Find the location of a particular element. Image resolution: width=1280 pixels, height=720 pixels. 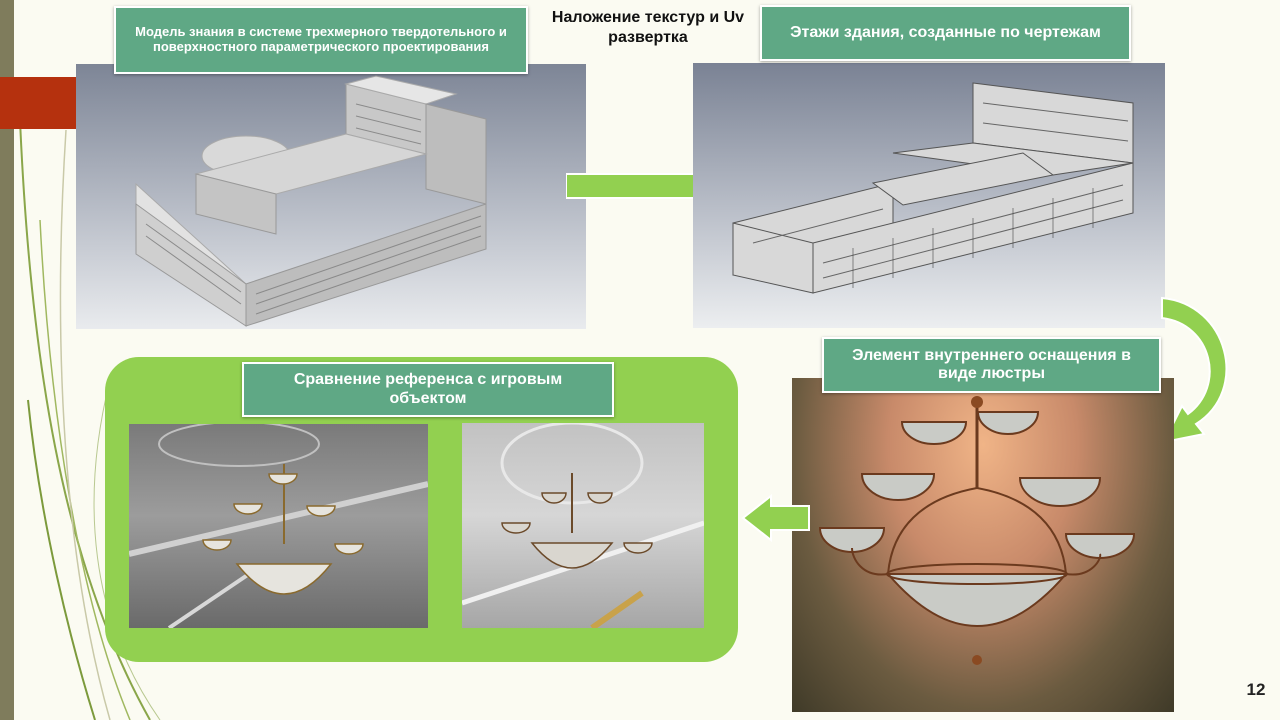

floors-image is located at coordinates (929, 195).